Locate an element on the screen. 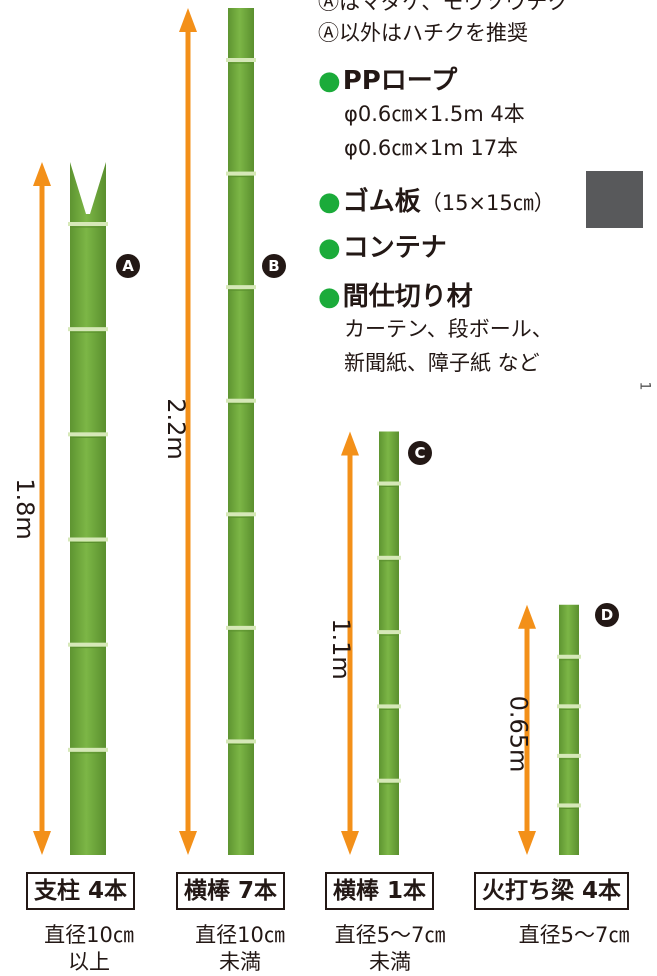 This screenshot has height=976, width=657. badge-d: D is located at coordinates (607, 615).